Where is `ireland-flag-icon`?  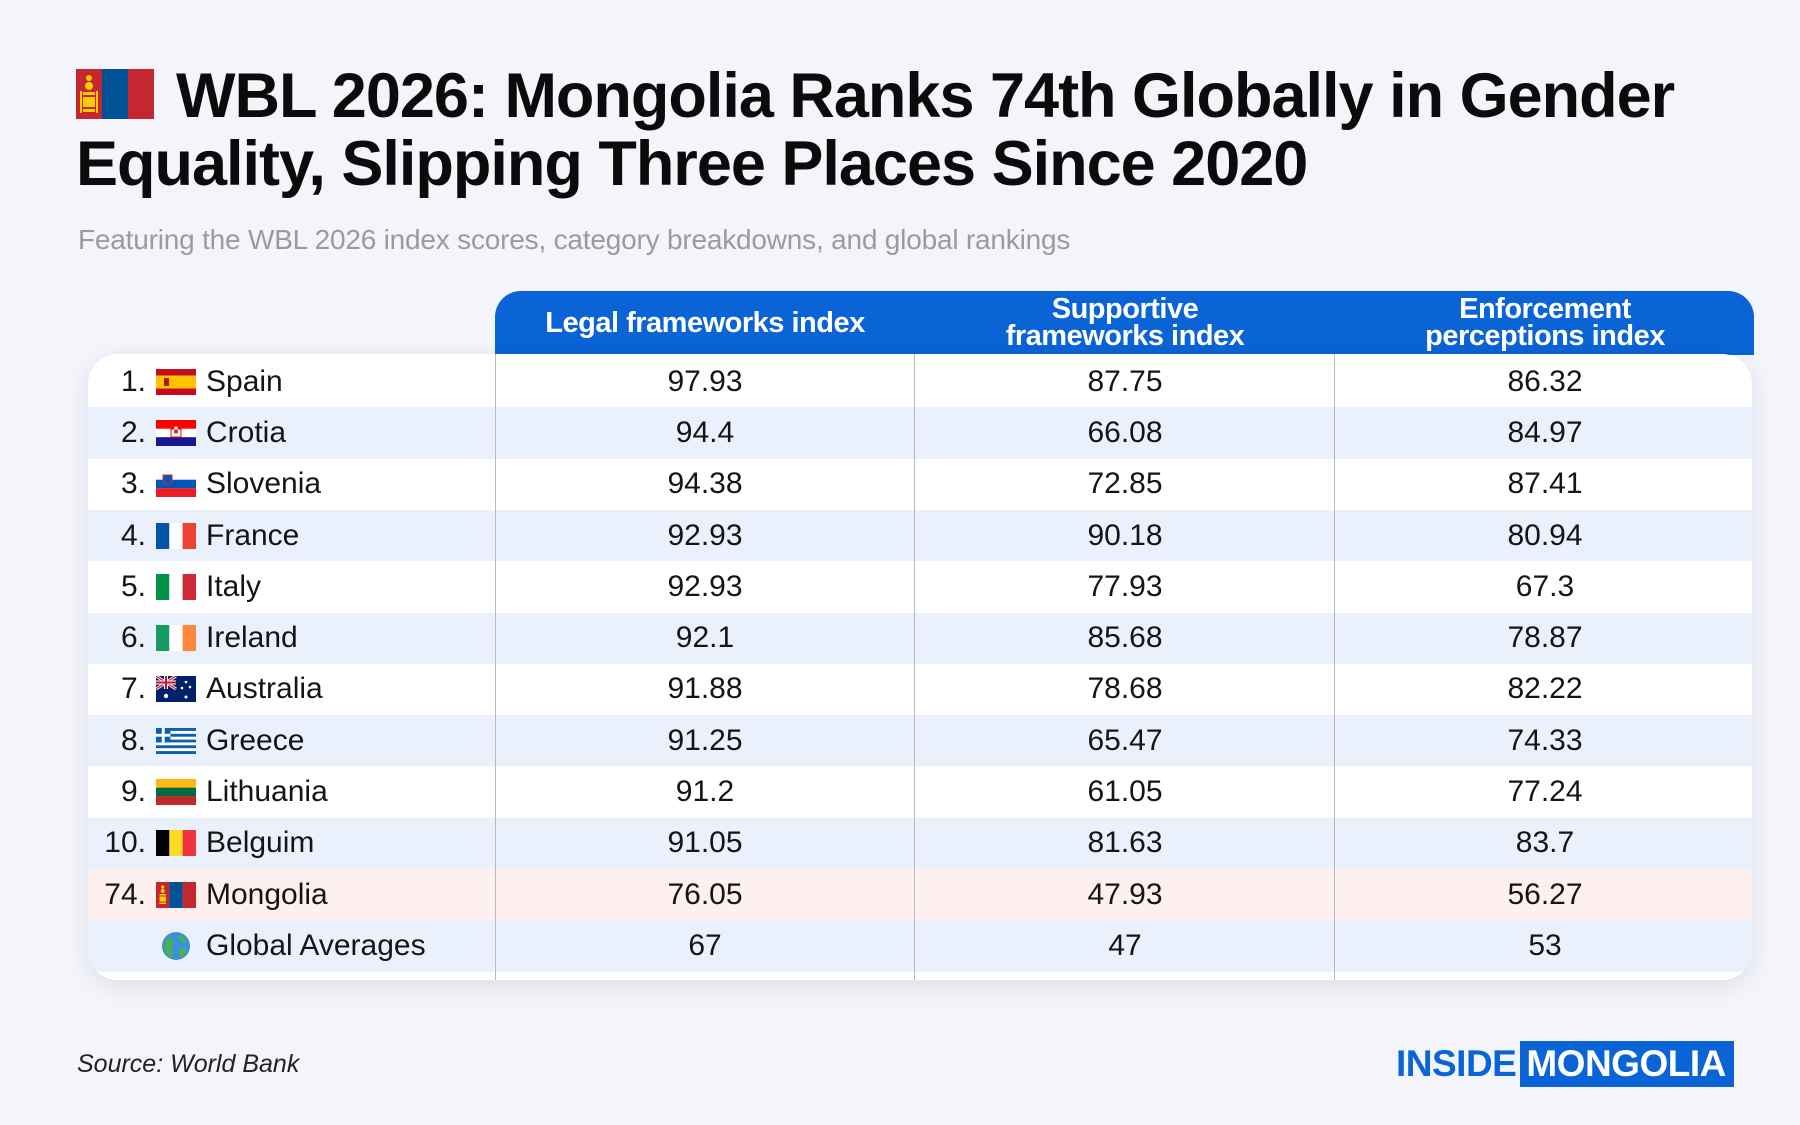
ireland-flag-icon is located at coordinates (176, 638).